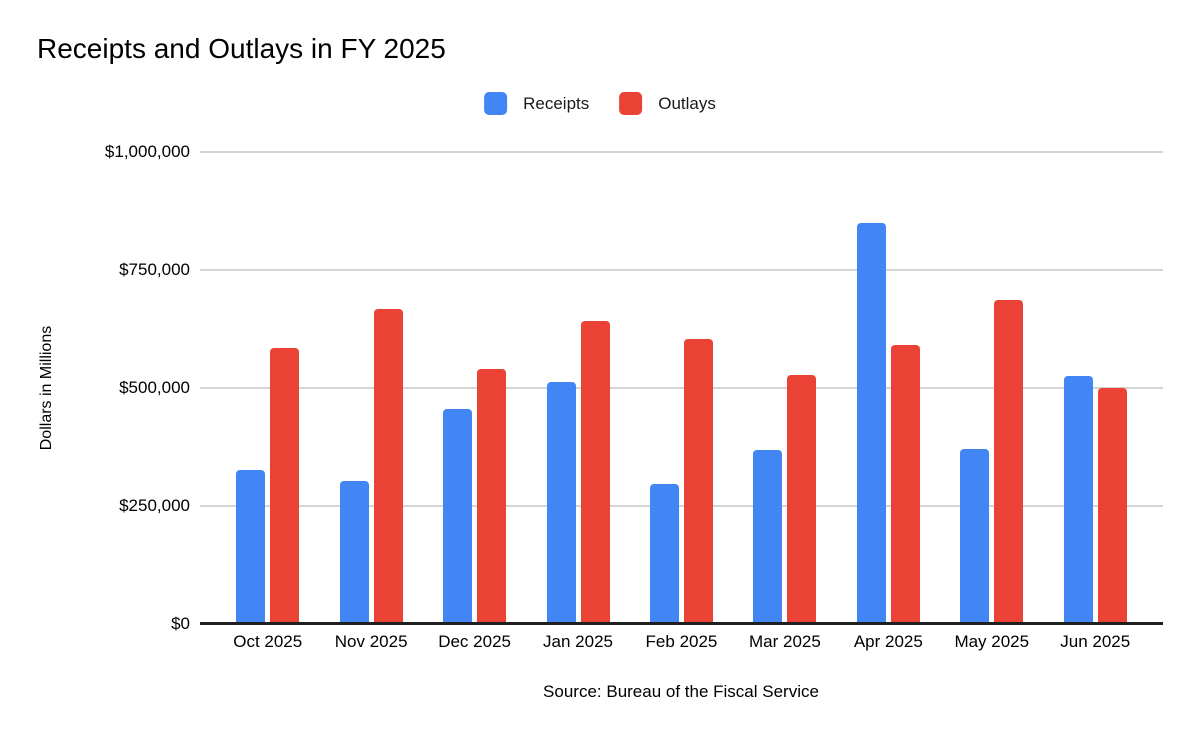 The width and height of the screenshot is (1200, 742). Describe the element at coordinates (95, 387) in the screenshot. I see `y-axis-tick-labels: $1,000,000 $750,000 $500,000 $250,000 $0` at that location.